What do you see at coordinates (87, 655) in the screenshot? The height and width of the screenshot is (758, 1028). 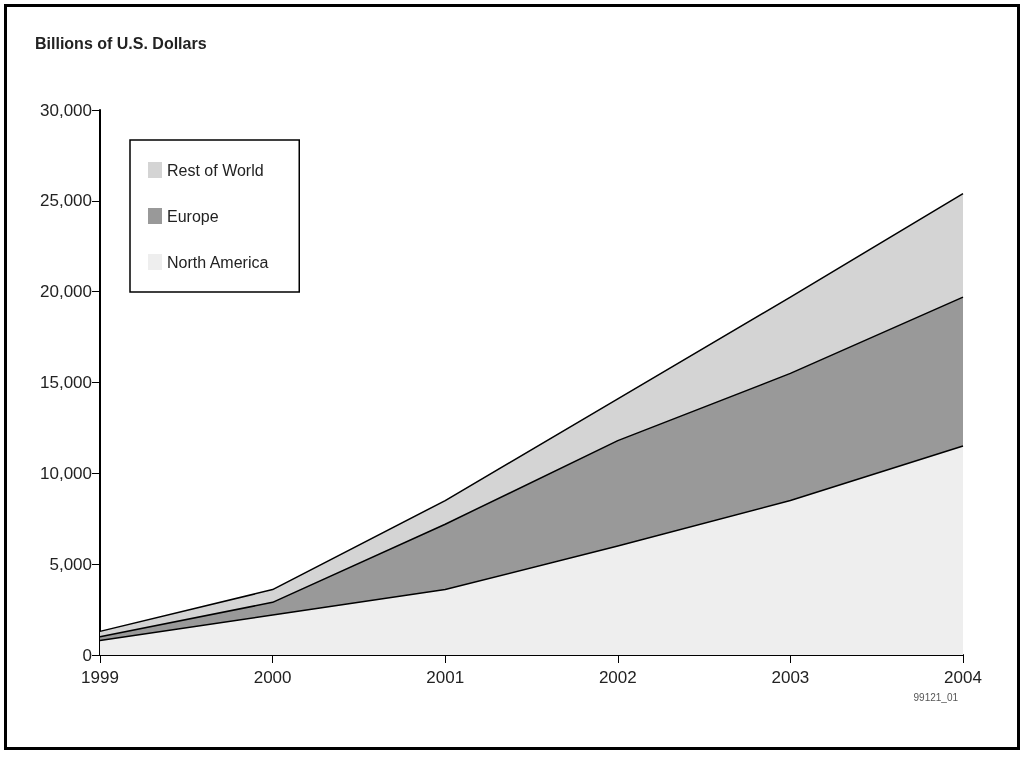 I see `y-tick-label: 0` at bounding box center [87, 655].